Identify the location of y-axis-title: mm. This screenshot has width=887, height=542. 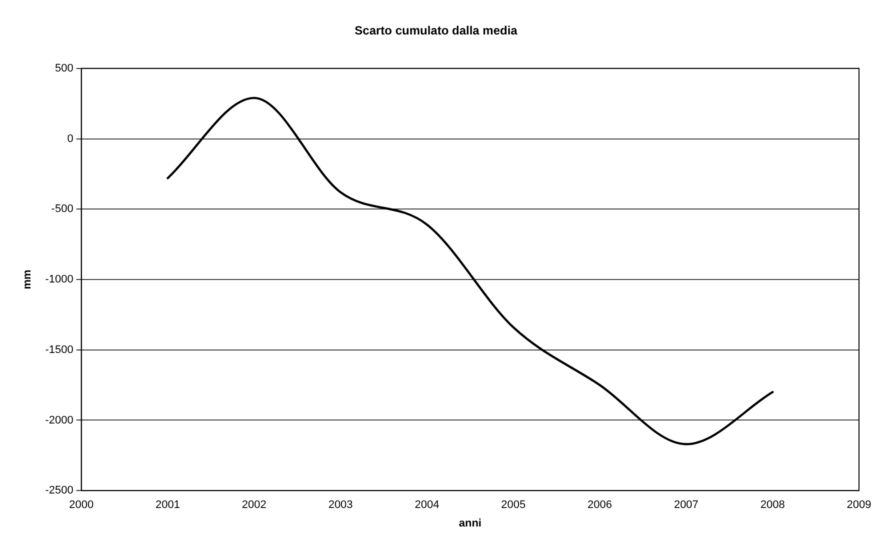
(28, 280).